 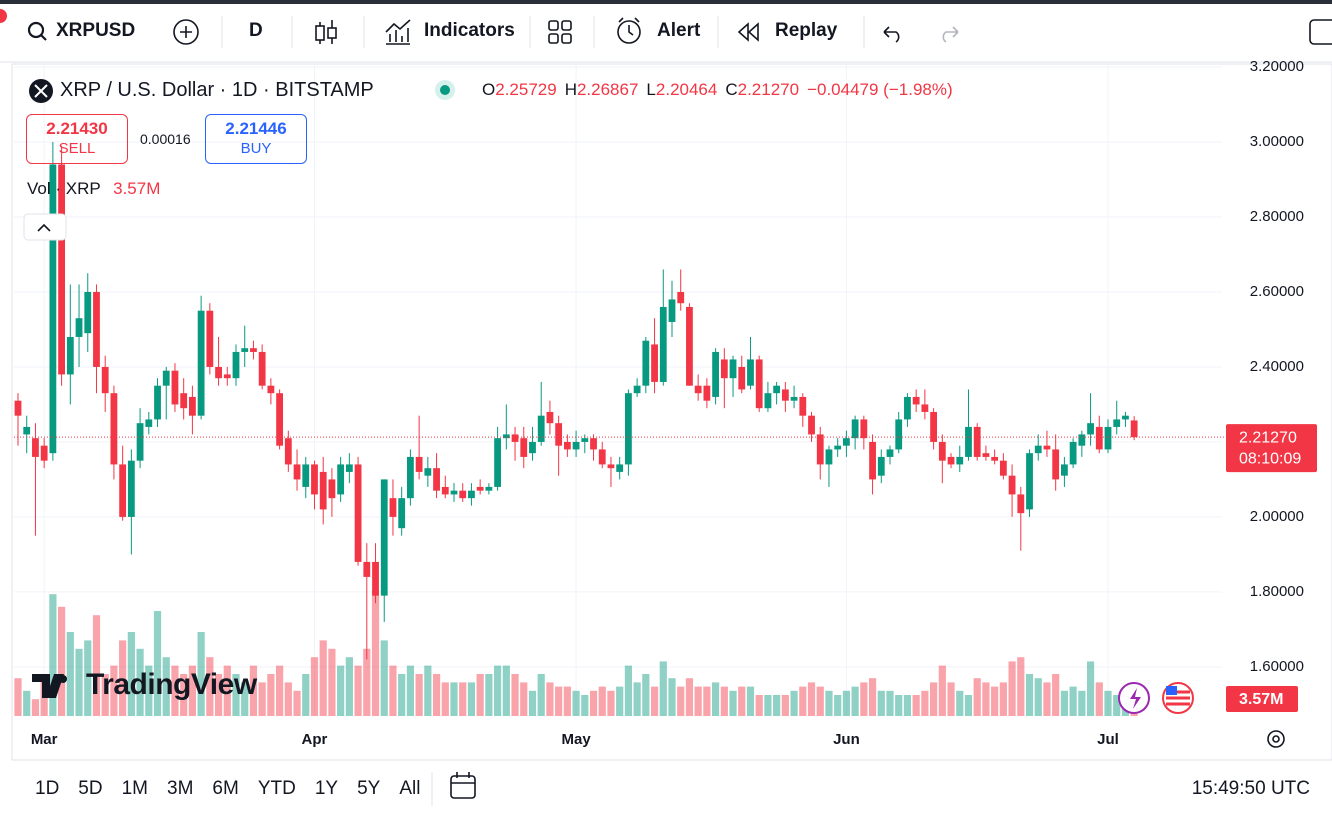 I want to click on x-tick-label: May, so click(x=576, y=739).